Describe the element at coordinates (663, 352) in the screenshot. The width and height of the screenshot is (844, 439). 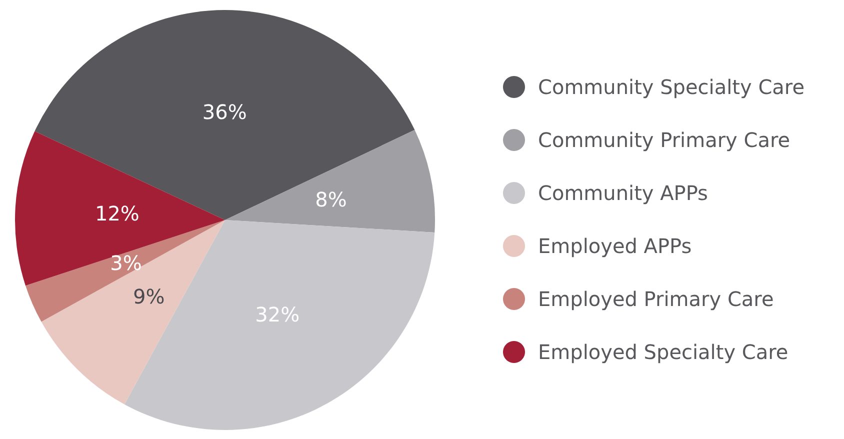
I see `legend-label: Employed Specialty Care` at that location.